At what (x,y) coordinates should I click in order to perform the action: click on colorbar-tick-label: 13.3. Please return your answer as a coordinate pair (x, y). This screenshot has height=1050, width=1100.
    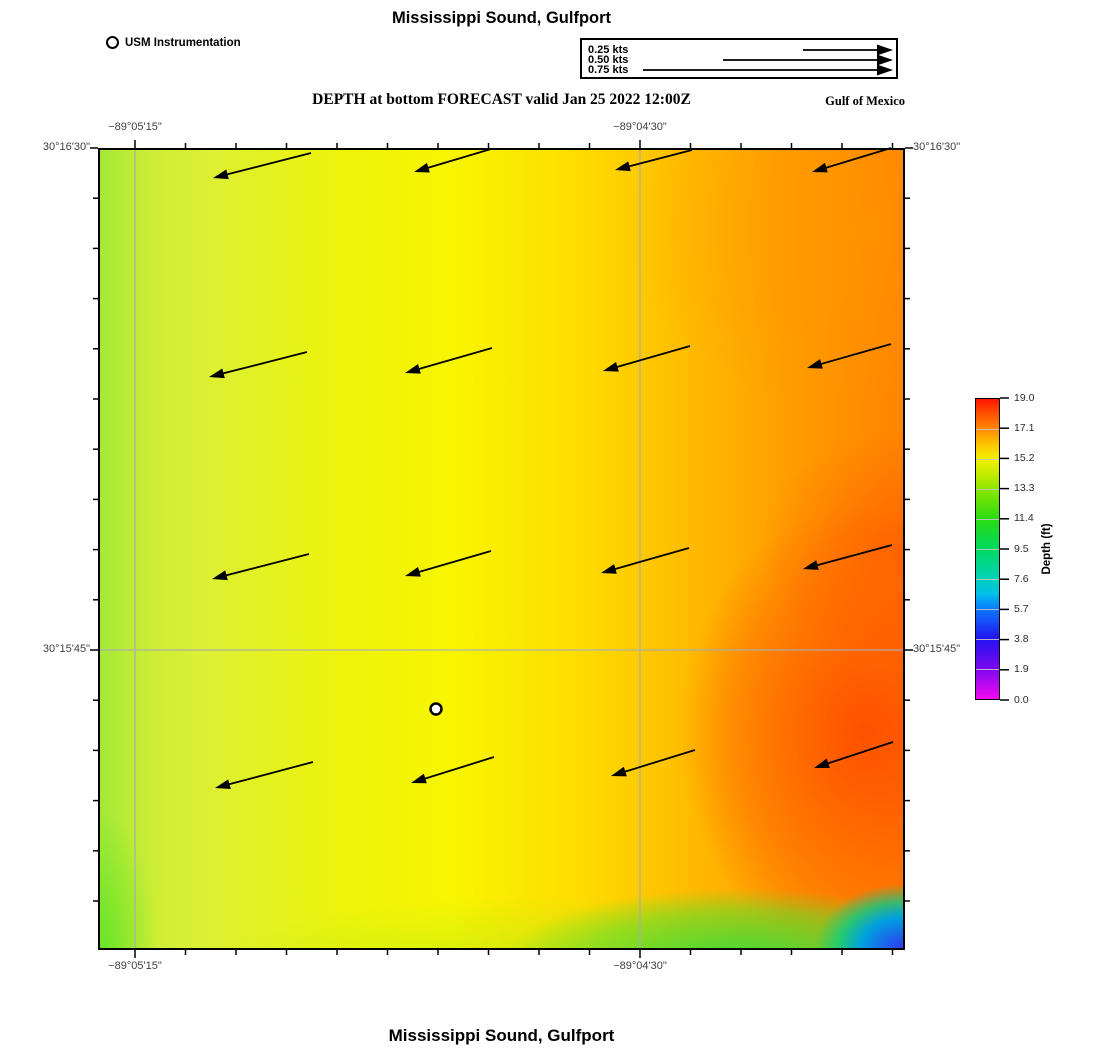
    Looking at the image, I should click on (1024, 488).